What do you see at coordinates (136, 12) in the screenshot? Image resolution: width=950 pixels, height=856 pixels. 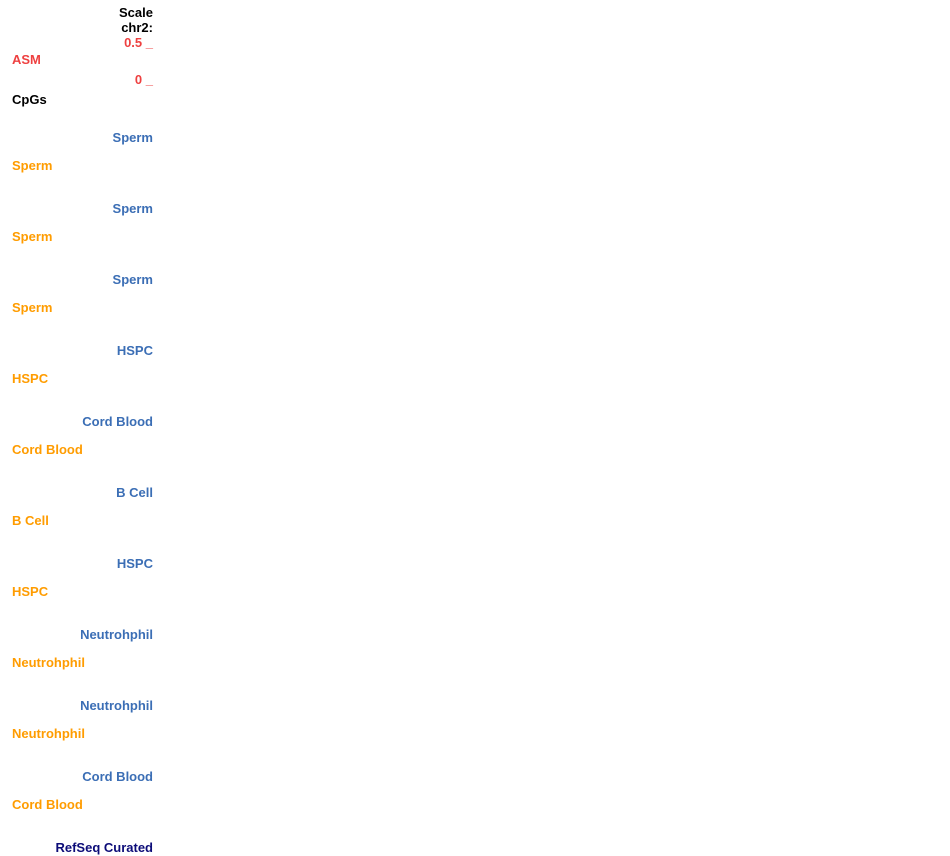 I see `scale-label: Scale` at bounding box center [136, 12].